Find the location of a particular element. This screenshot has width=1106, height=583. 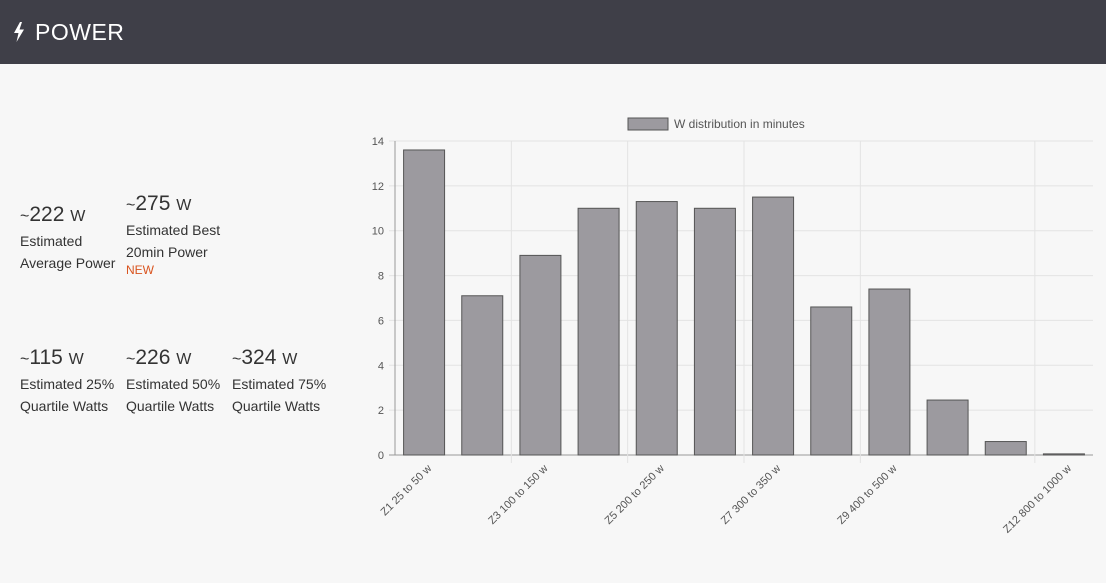

stat-quartile-75: ~324 W Estimated 75% Quartile Watts is located at coordinates (279, 381).